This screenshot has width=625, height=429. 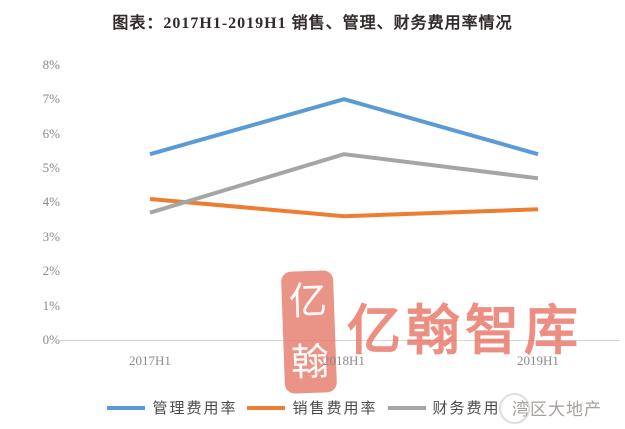 What do you see at coordinates (51, 236) in the screenshot?
I see `y-axis-tick-label: 3%` at bounding box center [51, 236].